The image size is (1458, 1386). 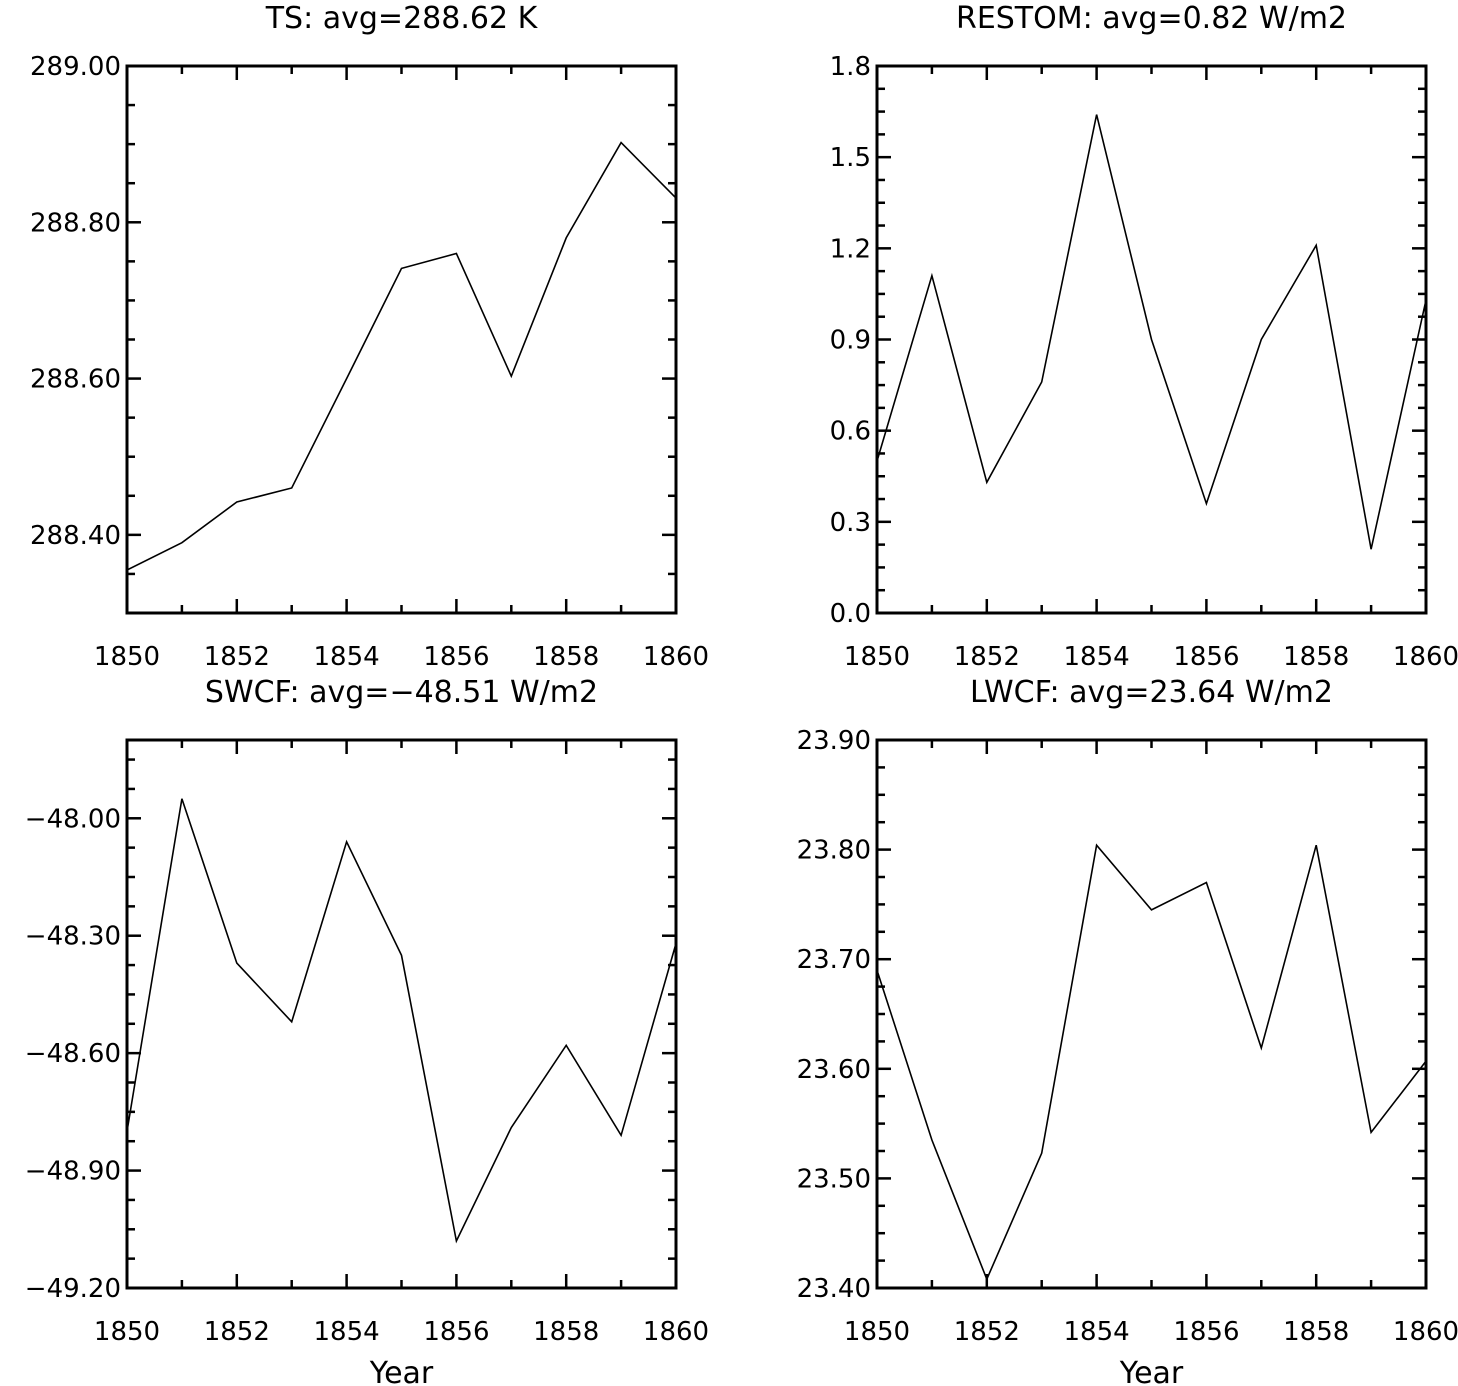 What do you see at coordinates (402, 18) in the screenshot?
I see `panel-title: TS: avg=288.62 K` at bounding box center [402, 18].